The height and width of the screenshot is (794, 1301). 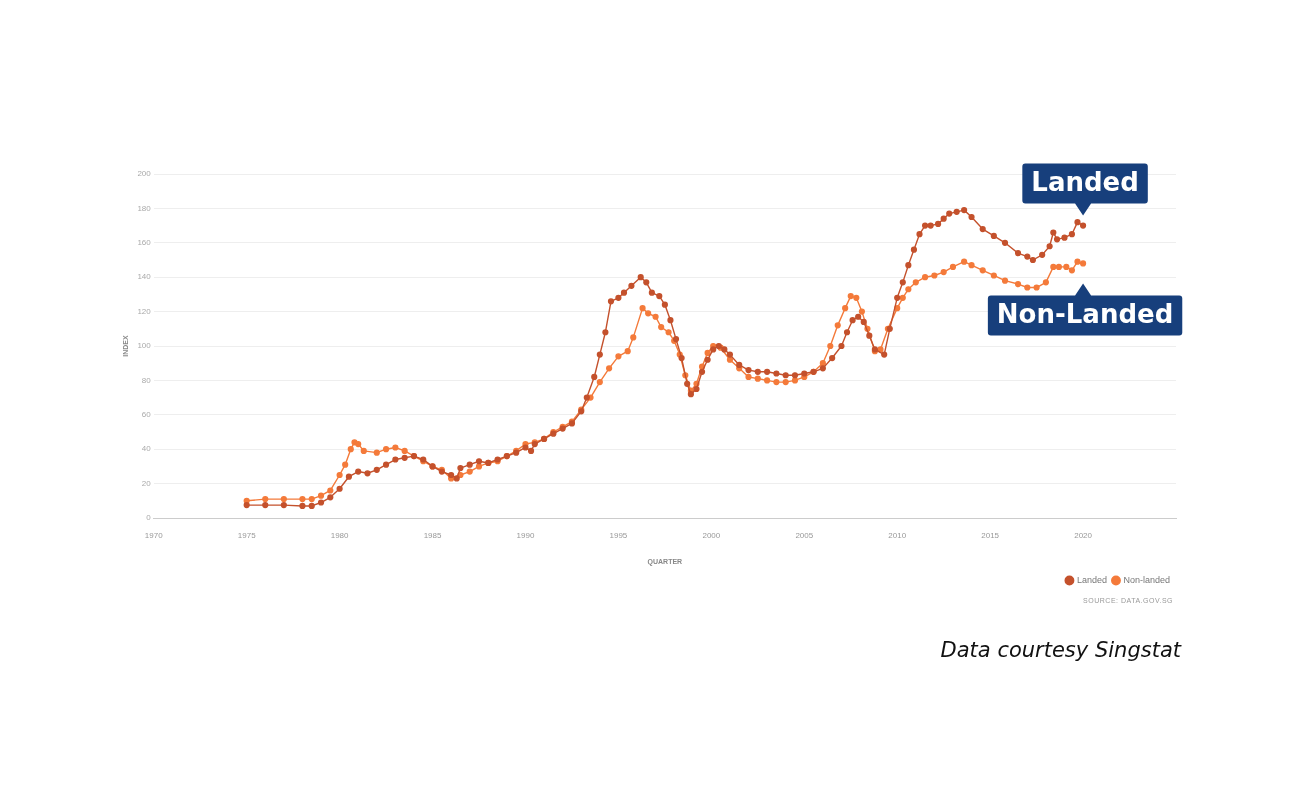 What do you see at coordinates (144, 174) in the screenshot?
I see `y-tick-label: 200` at bounding box center [144, 174].